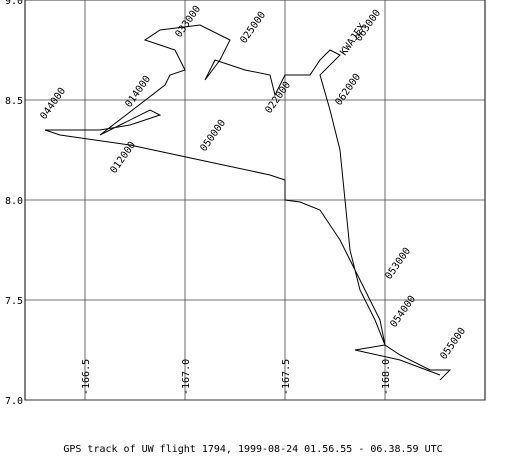 The height and width of the screenshot is (457, 507). What do you see at coordinates (138, 92) in the screenshot?
I see `time-annotation: 014000` at bounding box center [138, 92].